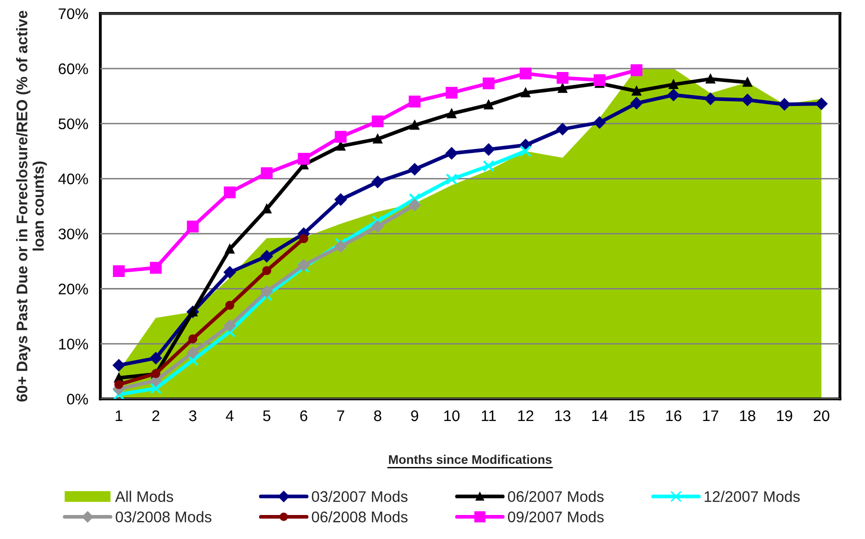  Describe the element at coordinates (470, 459) in the screenshot. I see `x-axis-title: Months since Modifications` at that location.